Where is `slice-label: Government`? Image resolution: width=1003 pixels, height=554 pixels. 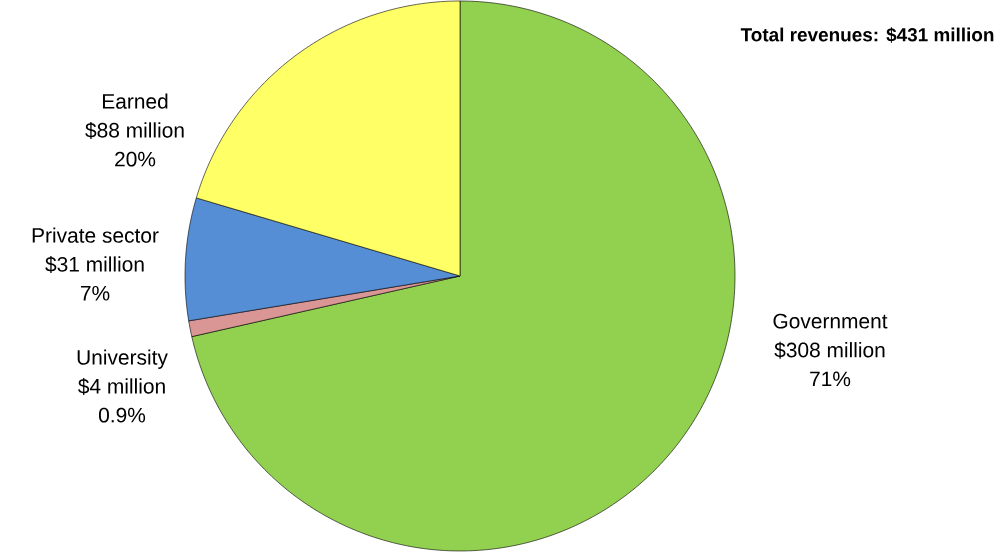
slice-label: Government is located at coordinates (830, 321).